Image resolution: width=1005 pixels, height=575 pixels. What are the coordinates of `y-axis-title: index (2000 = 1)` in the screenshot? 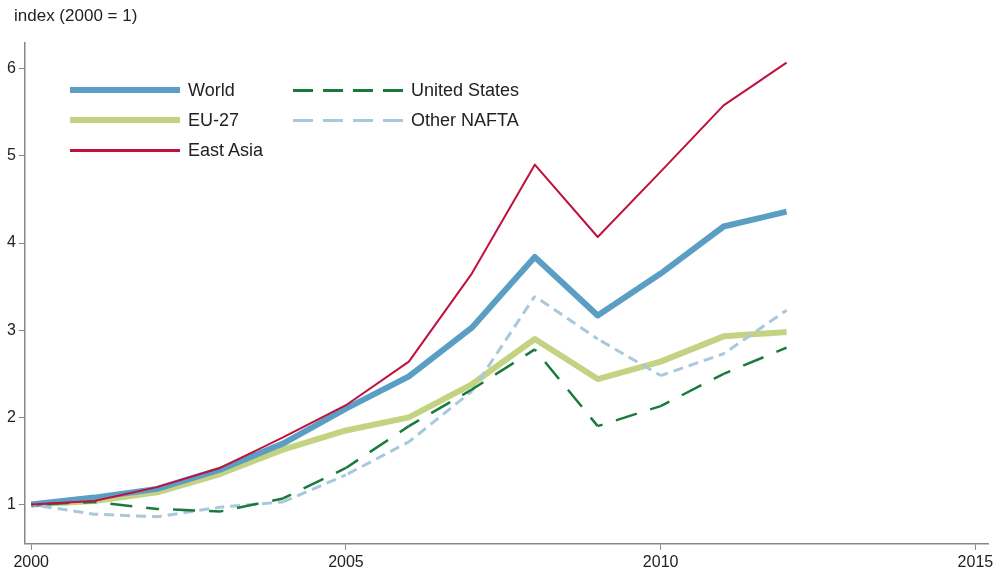 It's located at (76, 16).